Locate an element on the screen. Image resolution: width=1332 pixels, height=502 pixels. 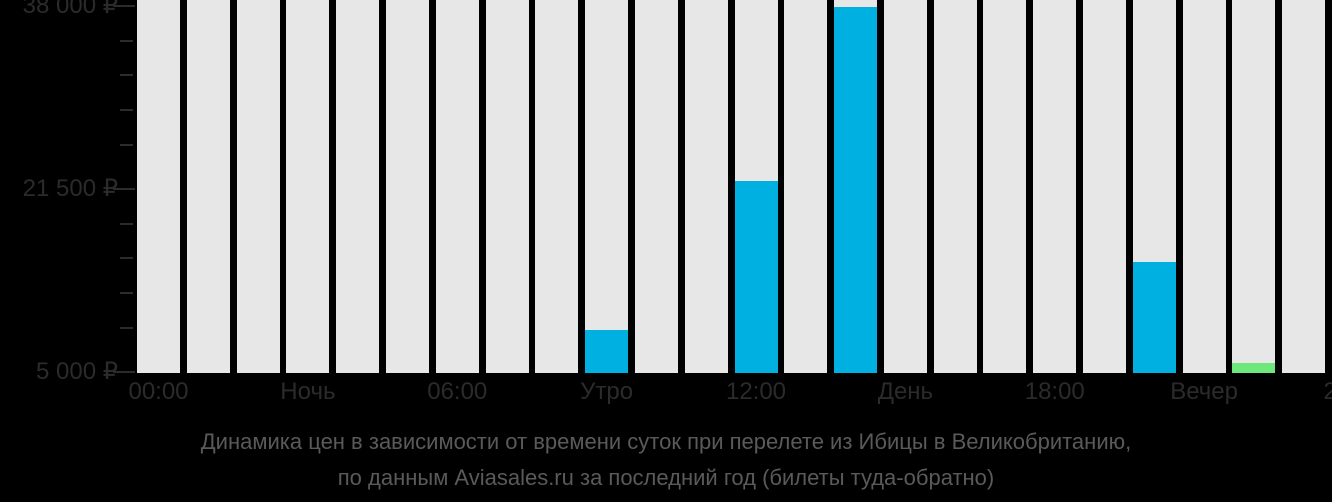
x-axis-label: 18:00 is located at coordinates (1054, 391).